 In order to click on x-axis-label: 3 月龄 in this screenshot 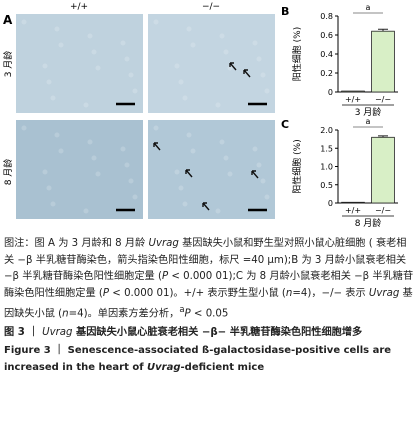, I will do `click(368, 112)`.